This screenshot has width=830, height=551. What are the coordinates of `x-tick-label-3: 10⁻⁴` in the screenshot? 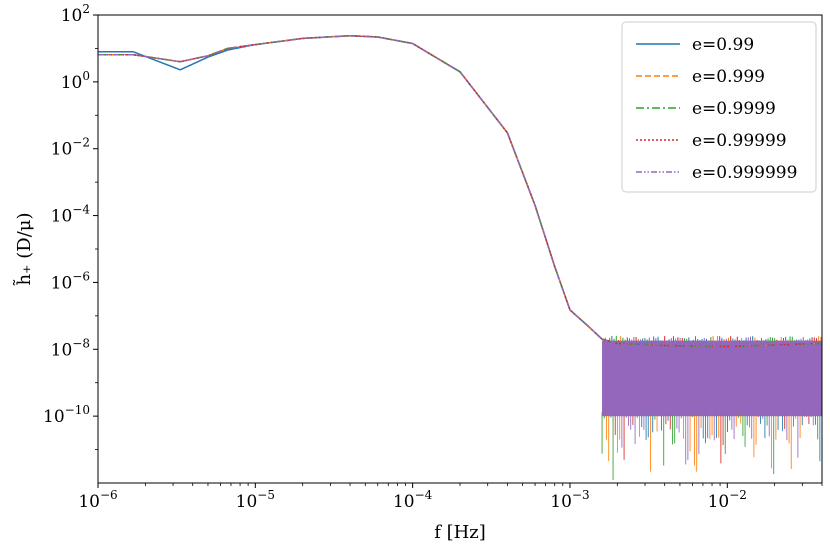 It's located at (413, 500).